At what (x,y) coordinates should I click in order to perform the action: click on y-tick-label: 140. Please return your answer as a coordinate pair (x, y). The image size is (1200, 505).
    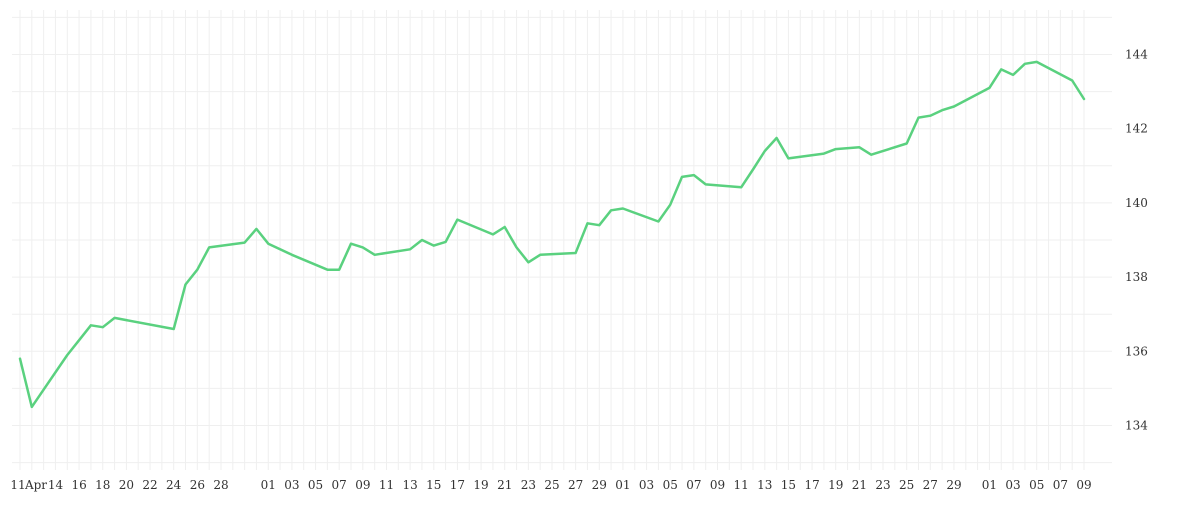
    Looking at the image, I should click on (1136, 203).